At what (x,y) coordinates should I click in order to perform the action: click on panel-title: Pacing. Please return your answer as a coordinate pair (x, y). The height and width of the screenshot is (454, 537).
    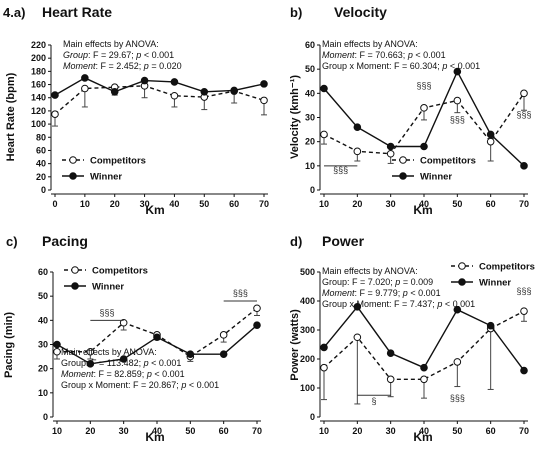
    Looking at the image, I should click on (65, 241).